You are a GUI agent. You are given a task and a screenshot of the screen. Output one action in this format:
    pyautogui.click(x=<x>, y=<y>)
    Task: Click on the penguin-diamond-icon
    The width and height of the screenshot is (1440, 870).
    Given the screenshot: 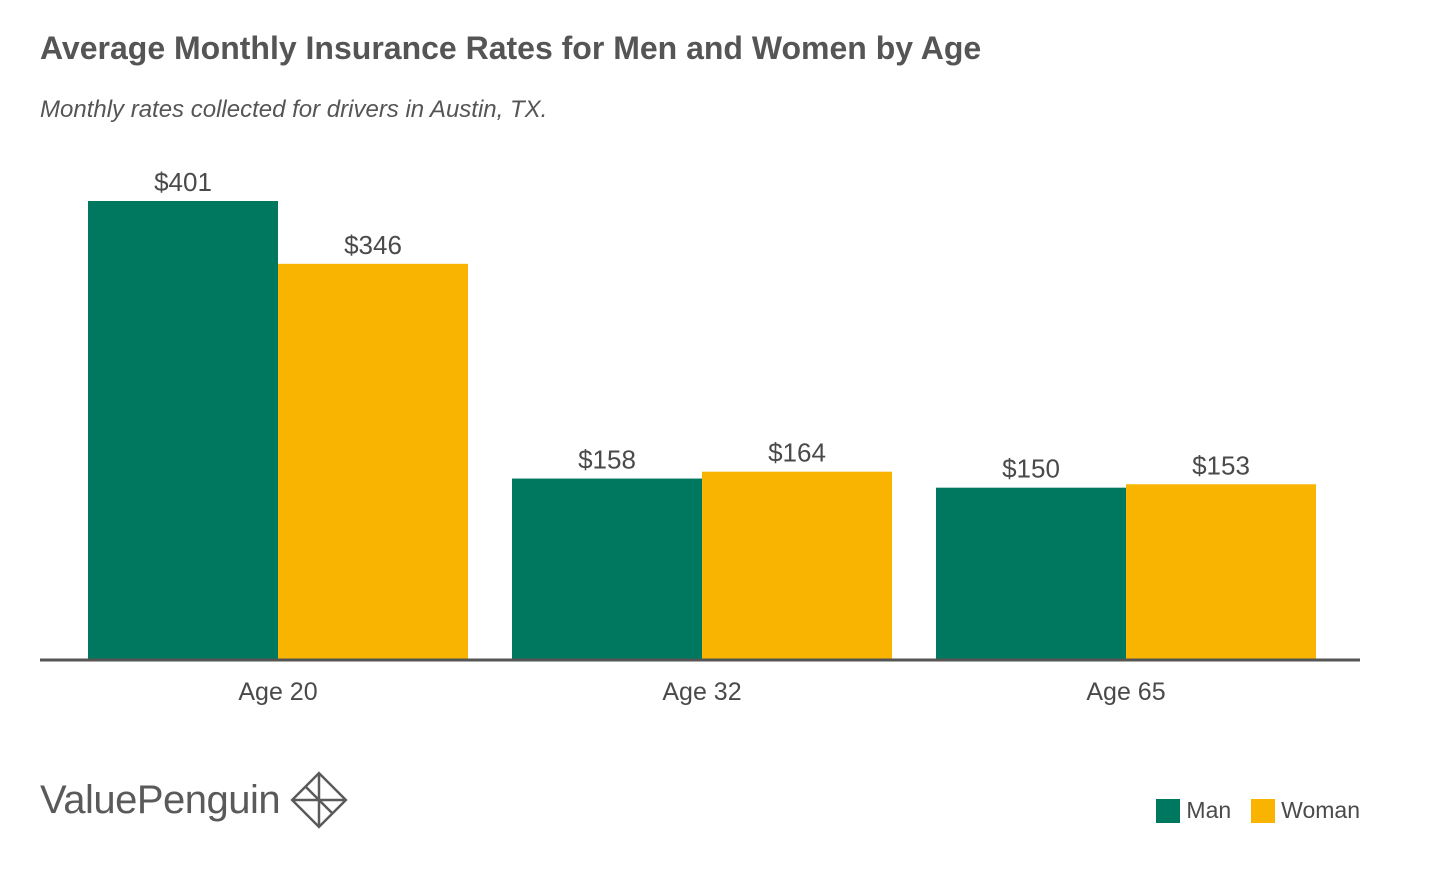 What is the action you would take?
    pyautogui.click(x=319, y=800)
    